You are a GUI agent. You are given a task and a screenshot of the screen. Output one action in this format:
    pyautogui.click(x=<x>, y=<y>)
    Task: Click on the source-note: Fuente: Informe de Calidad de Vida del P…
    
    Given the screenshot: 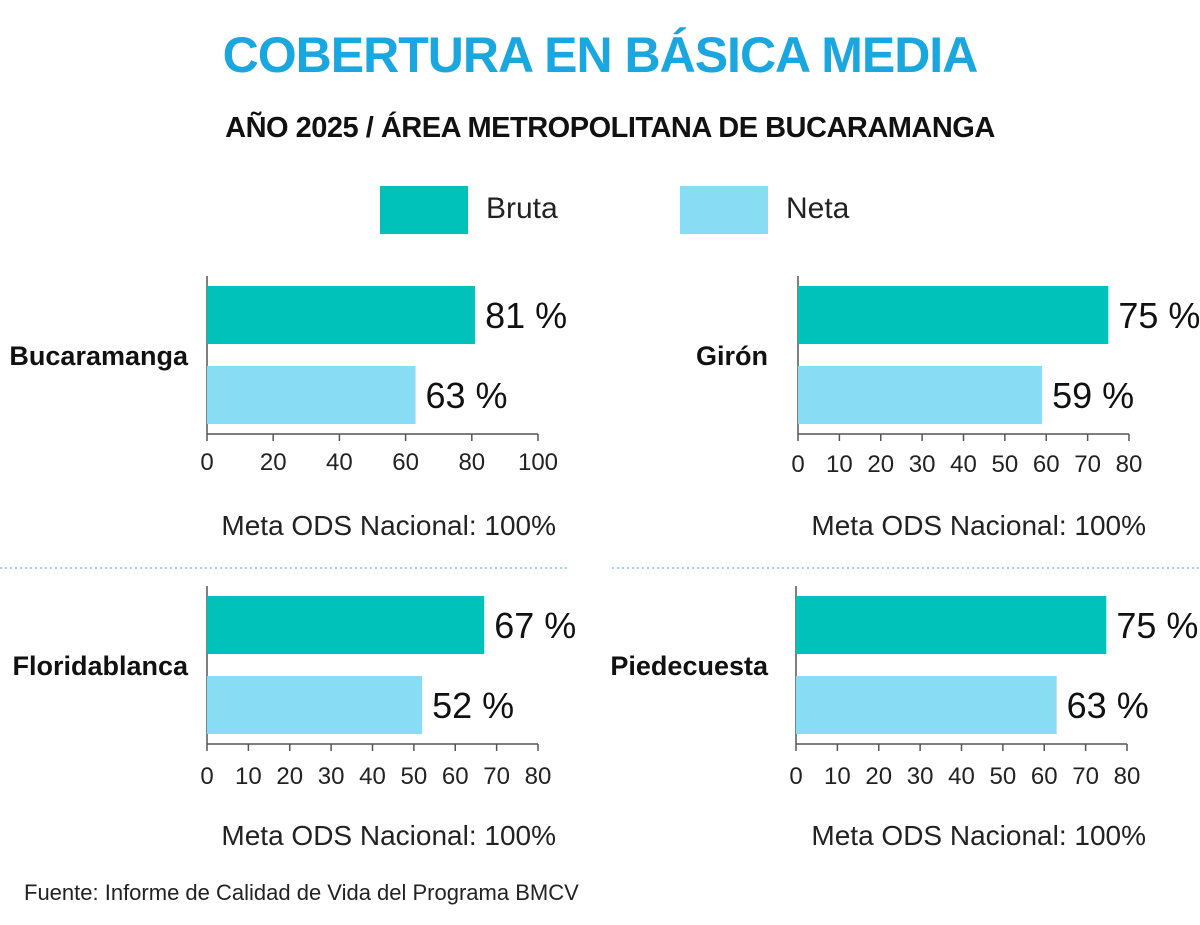 What is the action you would take?
    pyautogui.click(x=301, y=892)
    